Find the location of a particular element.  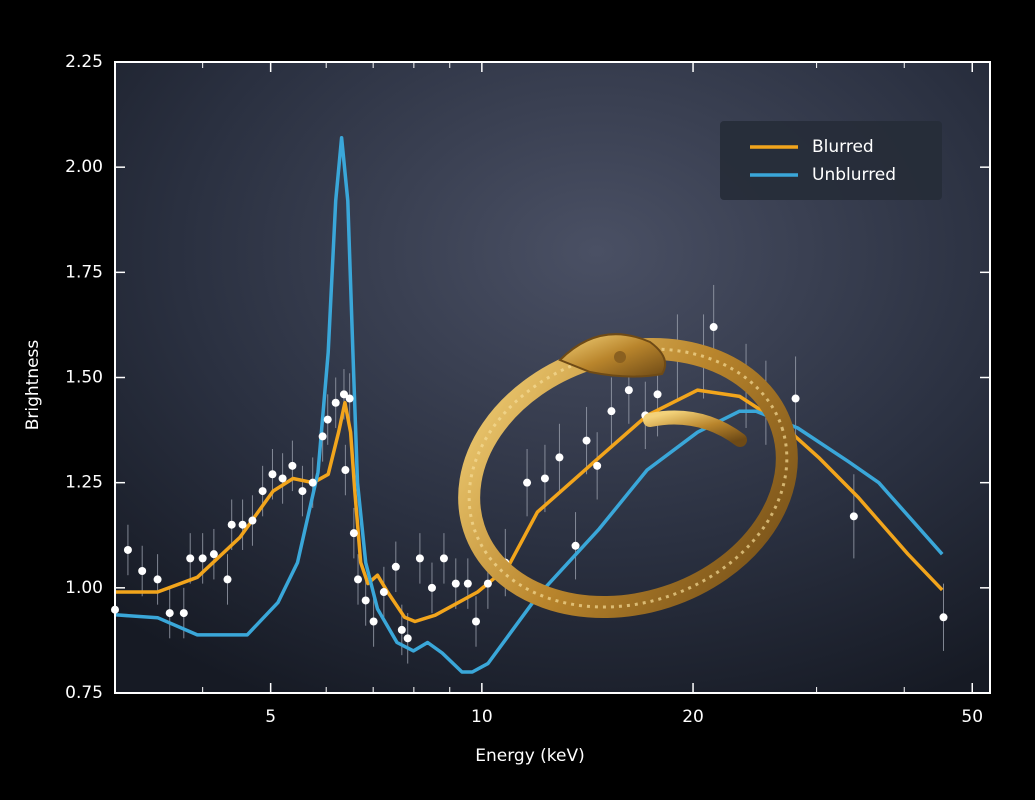

legend: Blurred Unblurred is located at coordinates (831, 160).